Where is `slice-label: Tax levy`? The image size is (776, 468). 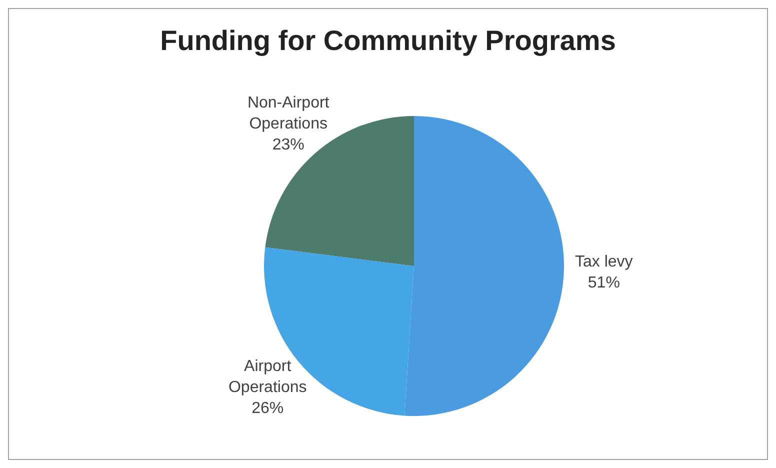 slice-label: Tax levy is located at coordinates (604, 261).